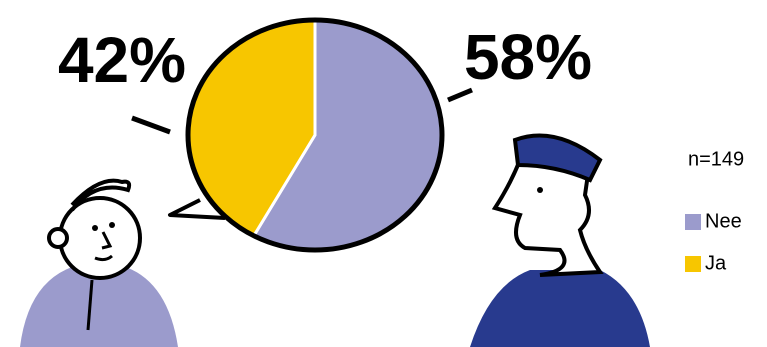 The width and height of the screenshot is (767, 347). What do you see at coordinates (99, 262) in the screenshot?
I see `left-person` at bounding box center [99, 262].